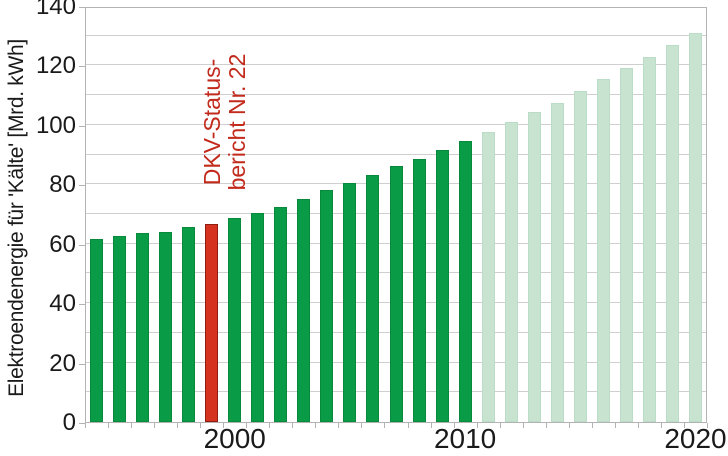  Describe the element at coordinates (234, 438) in the screenshot. I see `x-tick-label-2000: 2000` at that location.